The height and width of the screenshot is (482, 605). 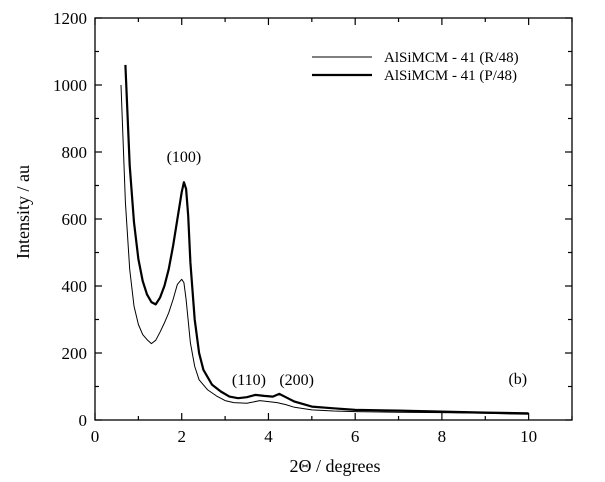 What do you see at coordinates (450, 76) in the screenshot?
I see `legend-label: AlSiMCM - 41 (P/48)` at bounding box center [450, 76].